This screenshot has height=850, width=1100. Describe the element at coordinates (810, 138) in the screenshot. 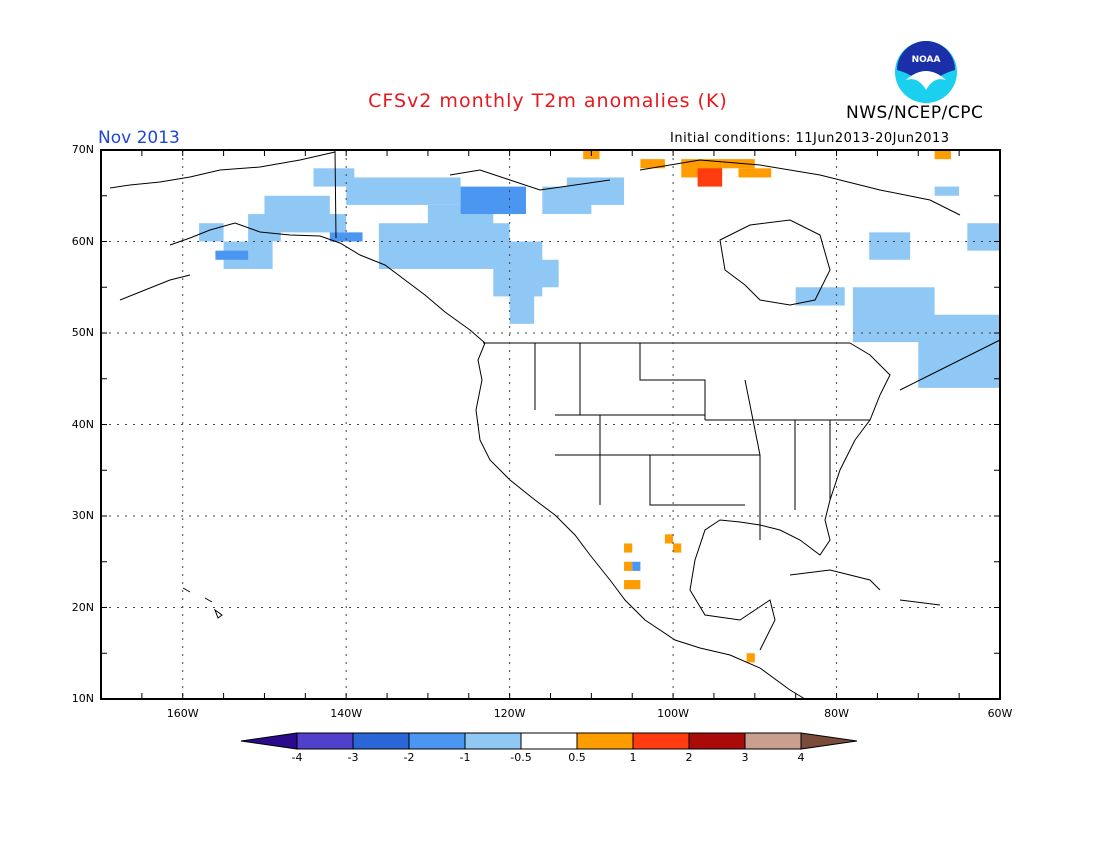

I see `initial-conditions: Initial conditions: 11Jun2013-20Jun2013` at that location.